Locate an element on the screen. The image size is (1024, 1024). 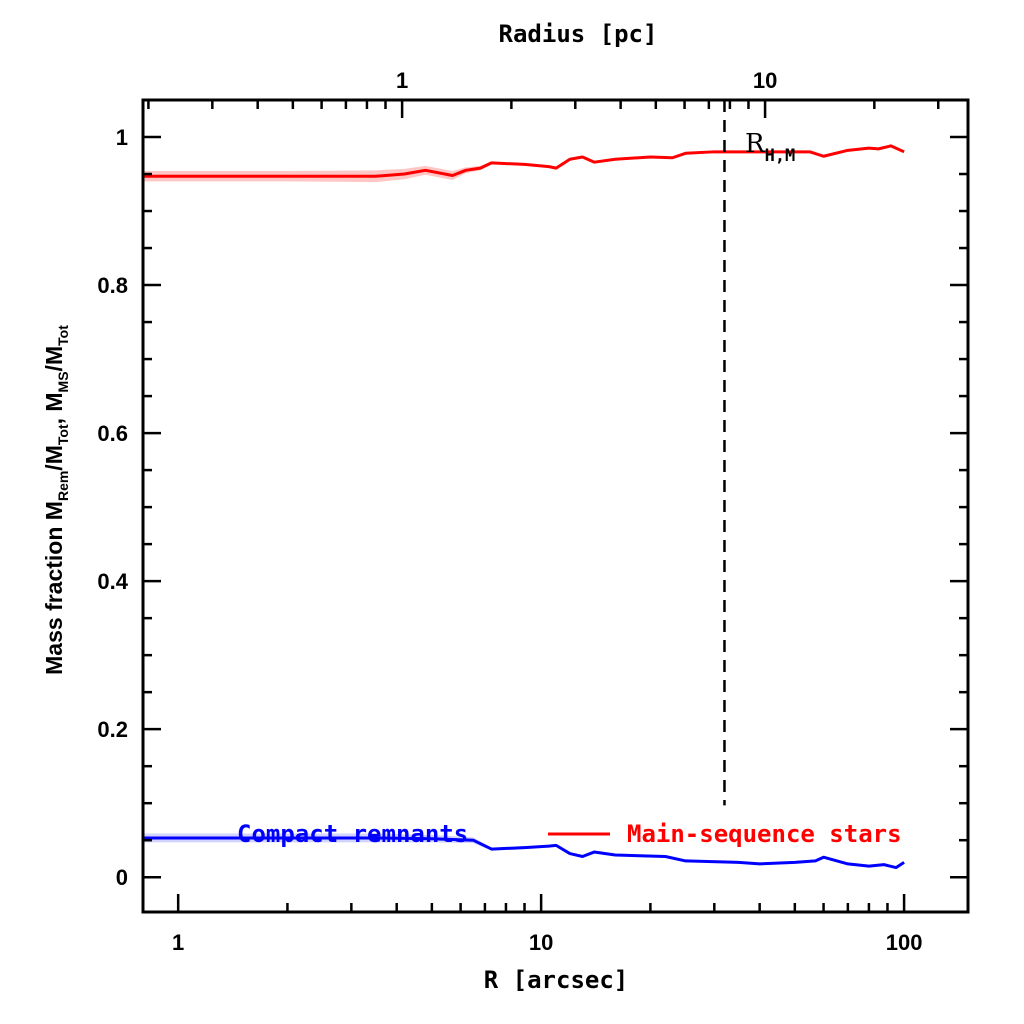
y-tick-label: 0.8 is located at coordinates (112, 285).